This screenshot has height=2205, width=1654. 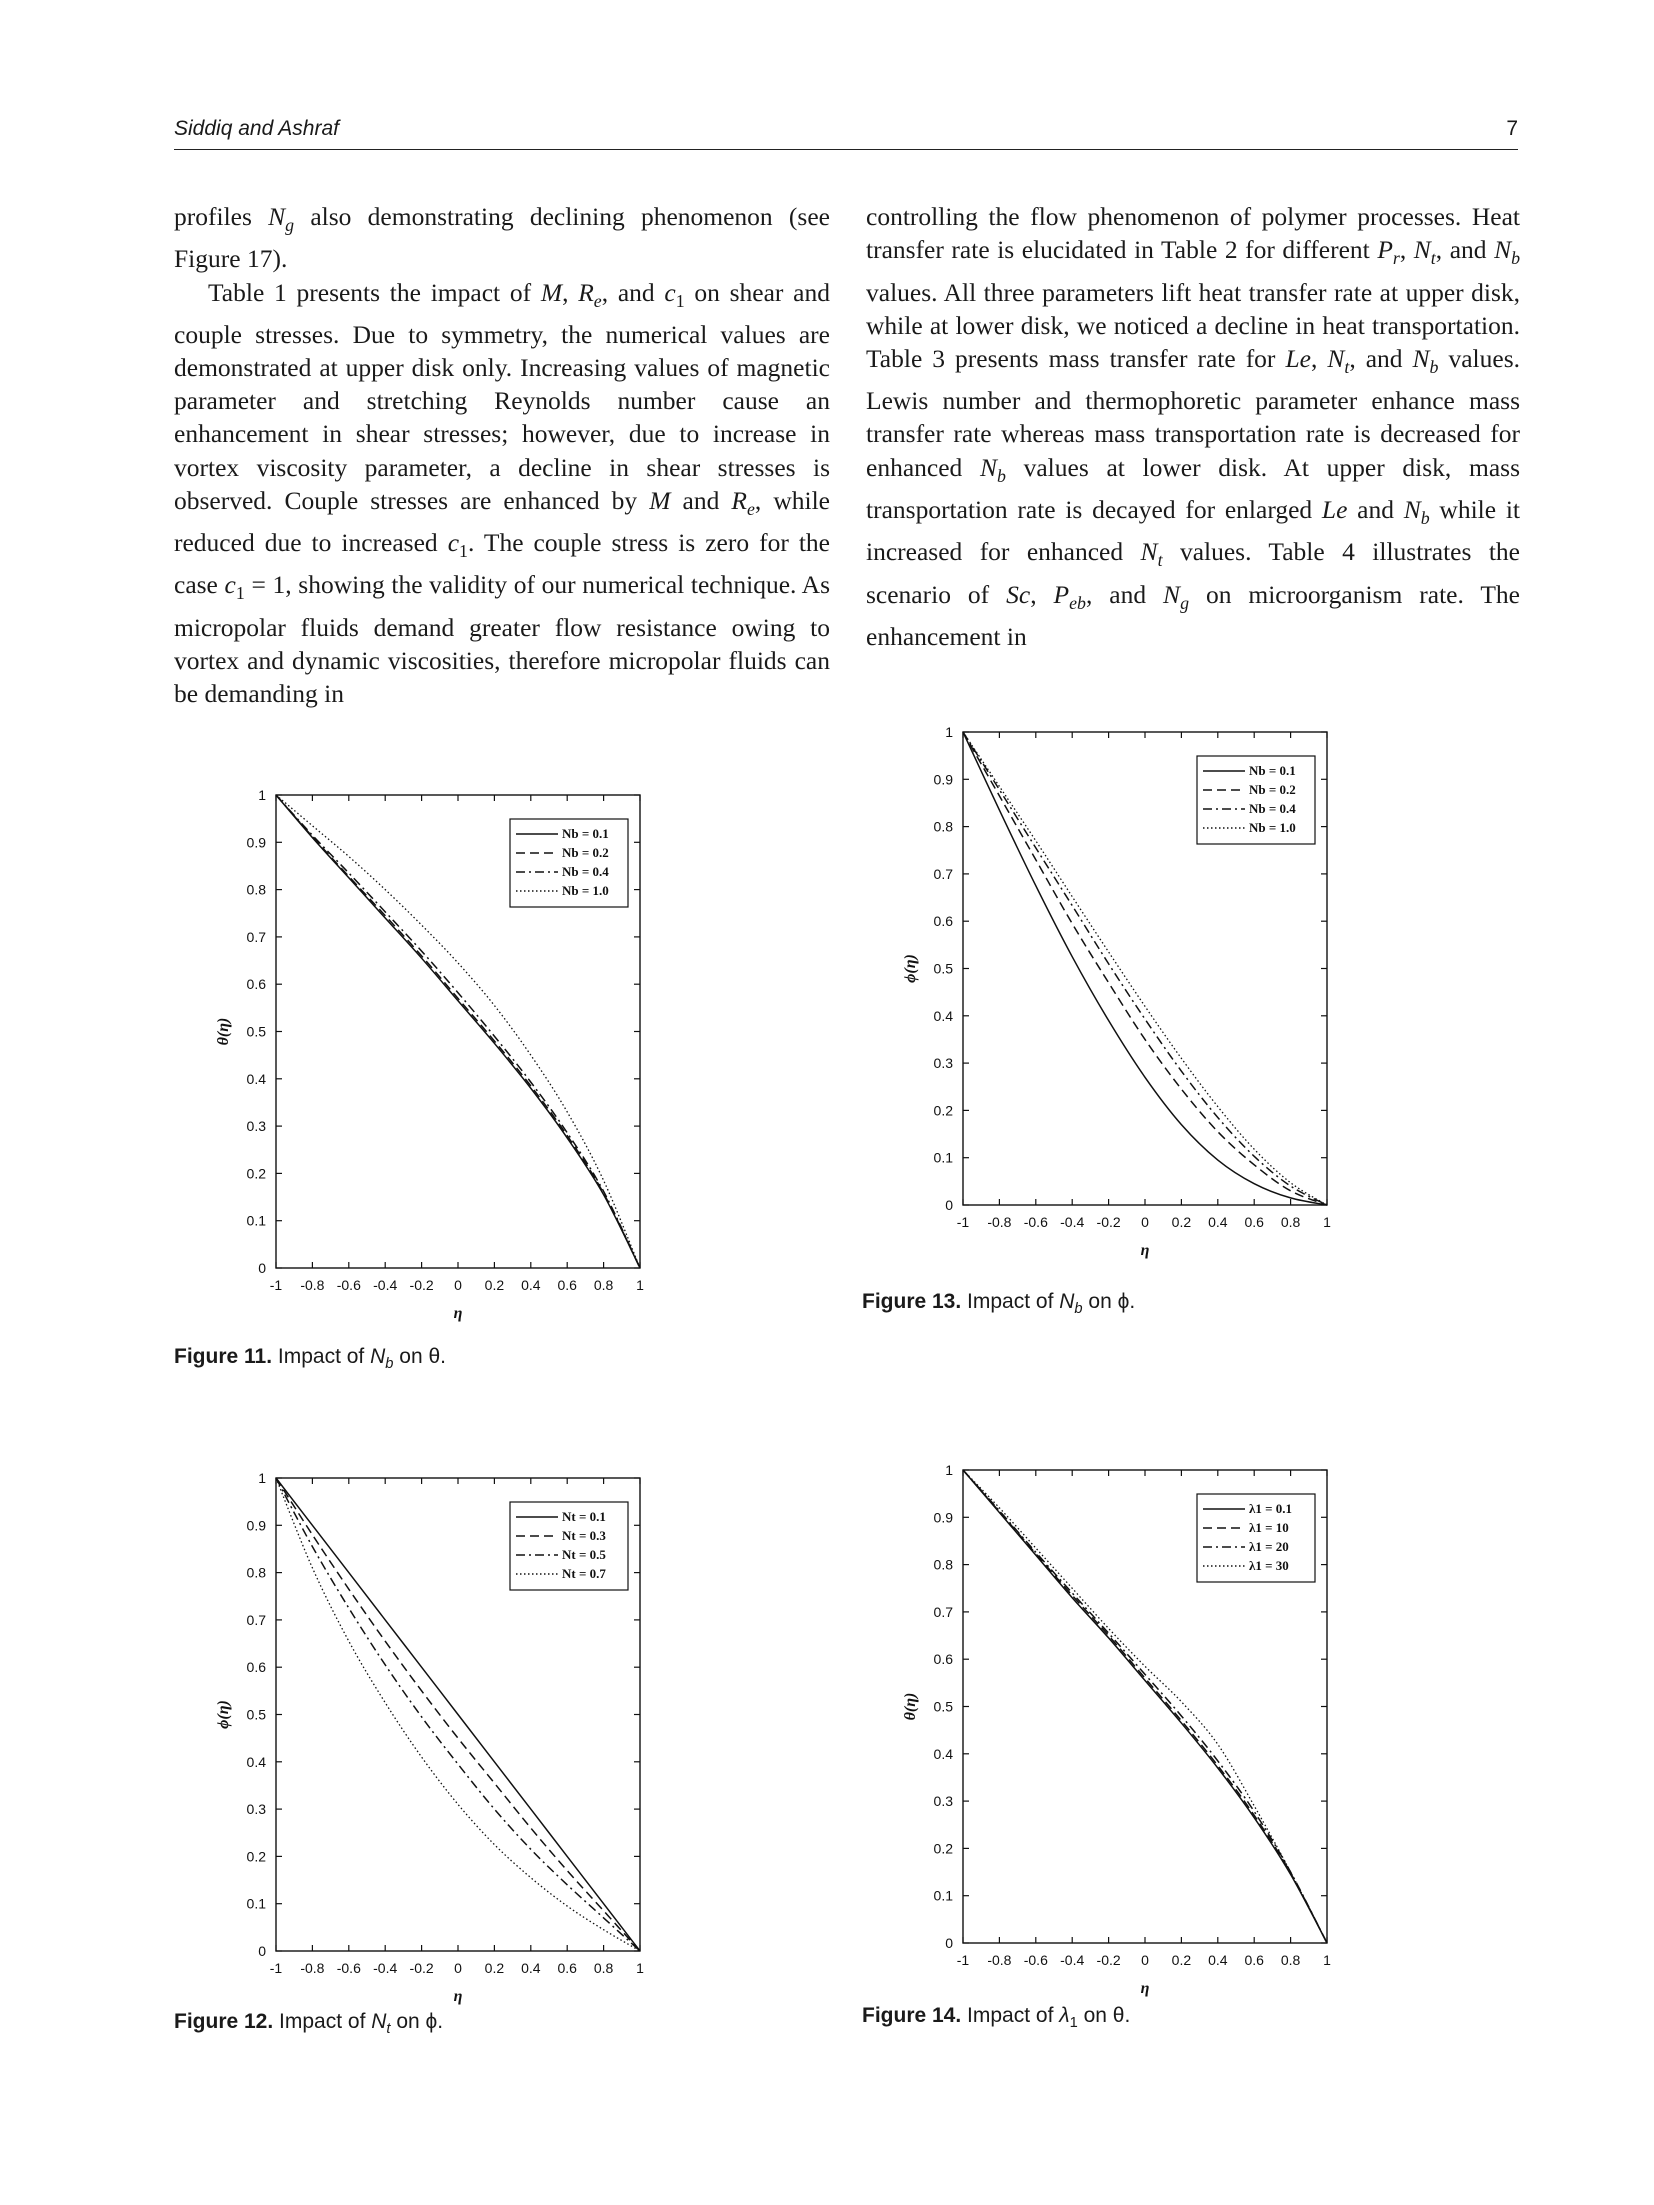 I want to click on figure-caption-text: Impact of λ1 on θ., so click(x=1049, y=2018).